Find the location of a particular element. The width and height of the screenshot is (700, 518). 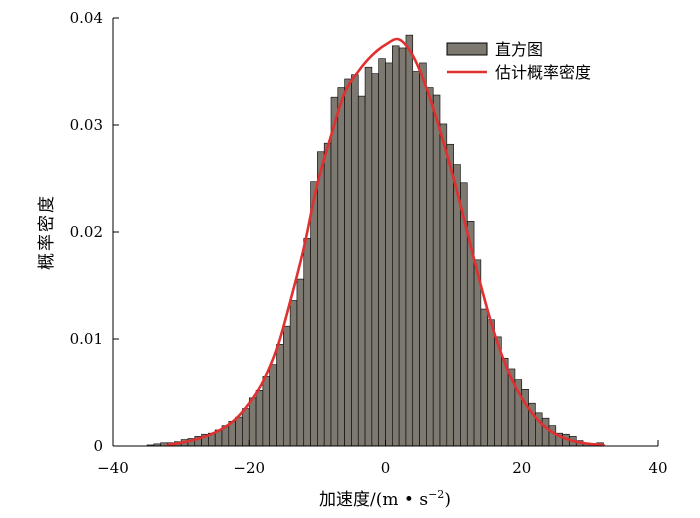

x-tick-label: 40 is located at coordinates (657, 468).